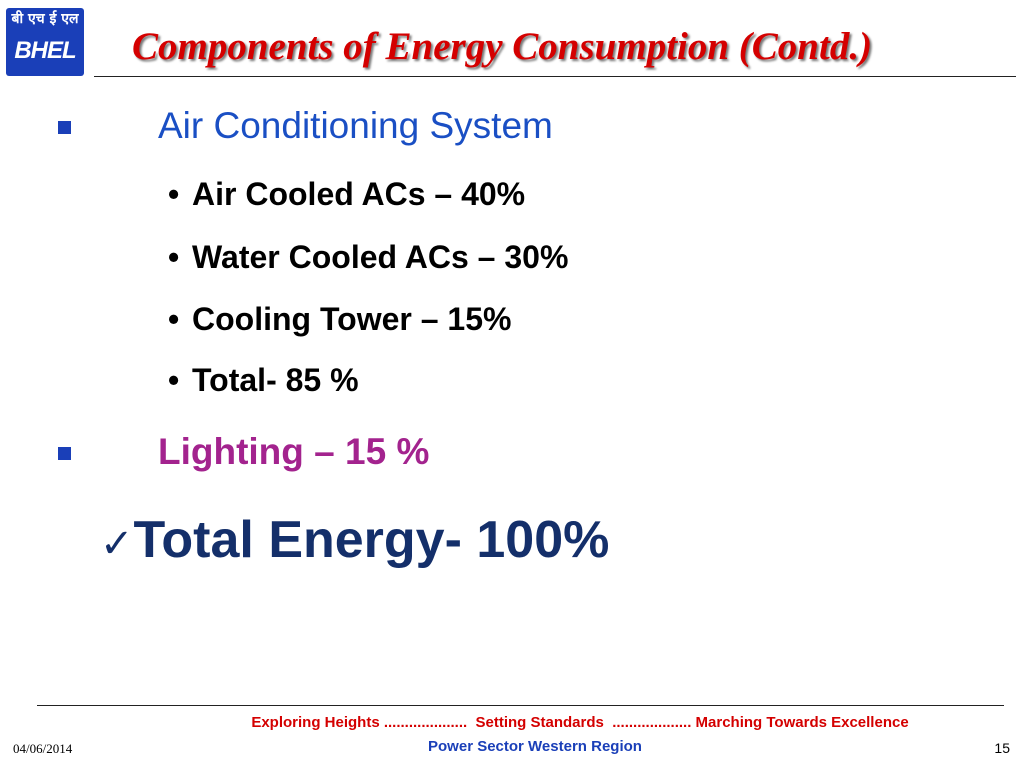 The image size is (1024, 768). I want to click on header-divider, so click(555, 76).